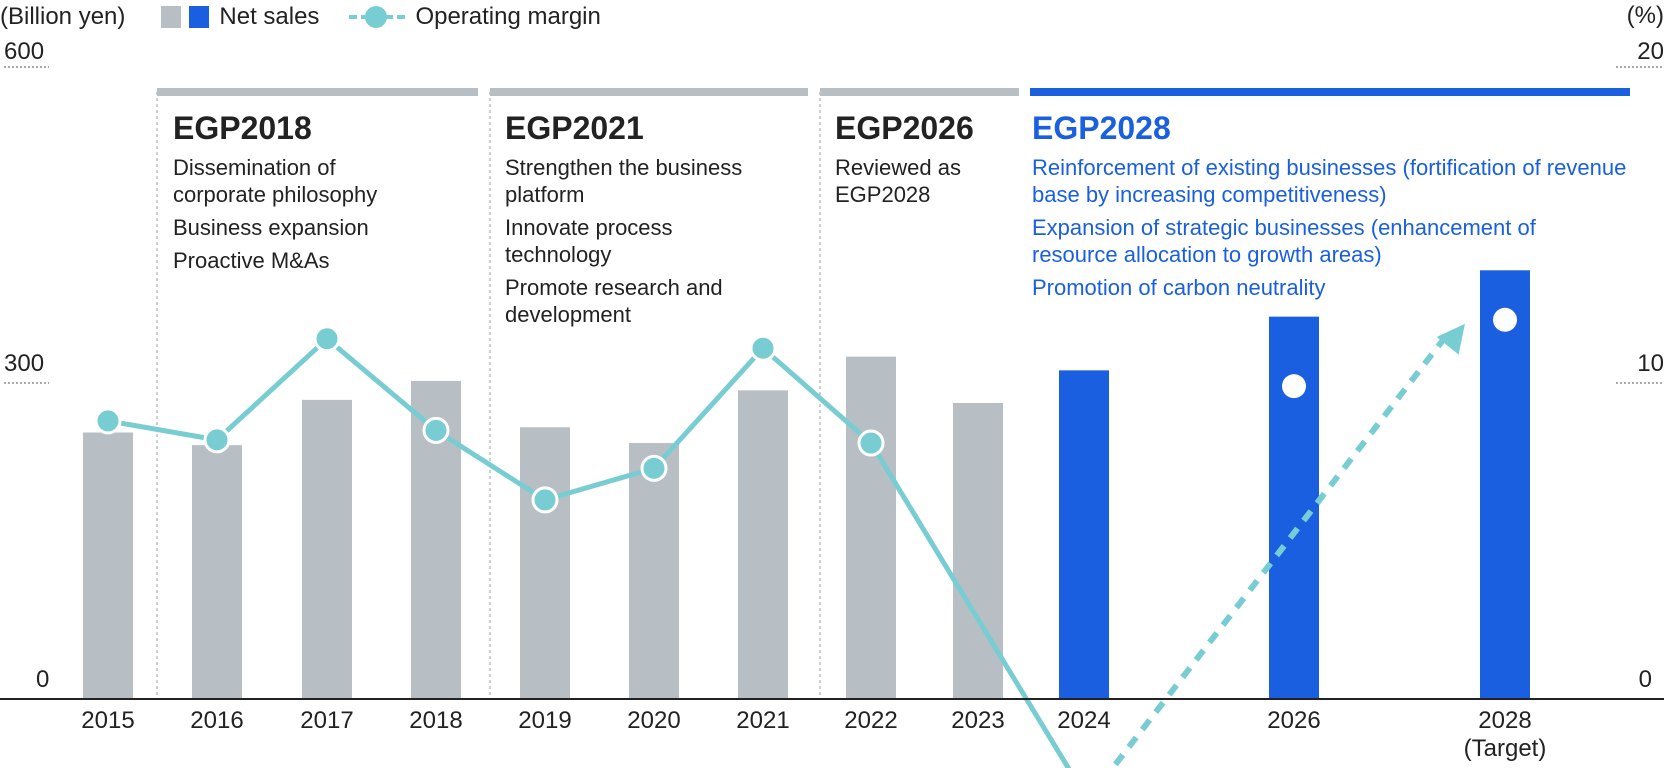 Image resolution: width=1664 pixels, height=768 pixels. What do you see at coordinates (904, 128) in the screenshot?
I see `plan-title: EGP2026` at bounding box center [904, 128].